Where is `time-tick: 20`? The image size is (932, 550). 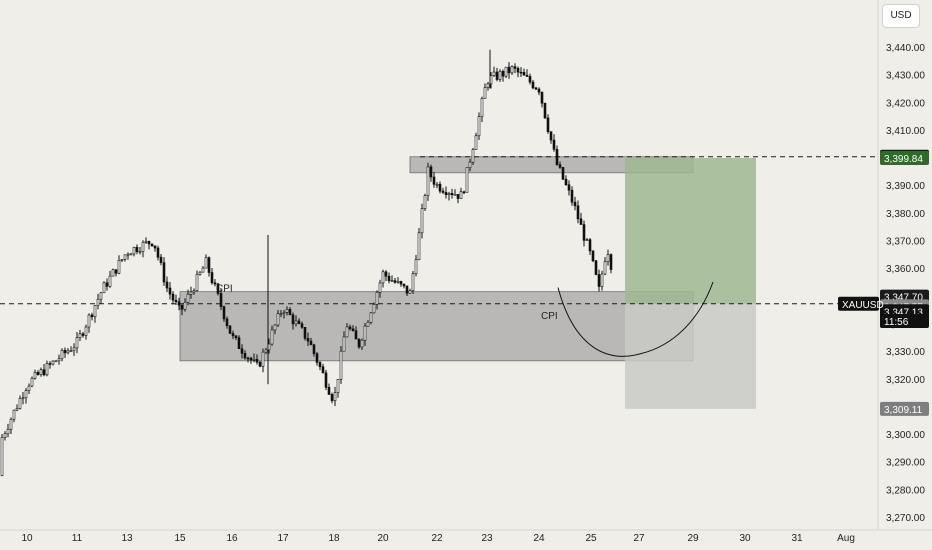 time-tick: 20 is located at coordinates (383, 538).